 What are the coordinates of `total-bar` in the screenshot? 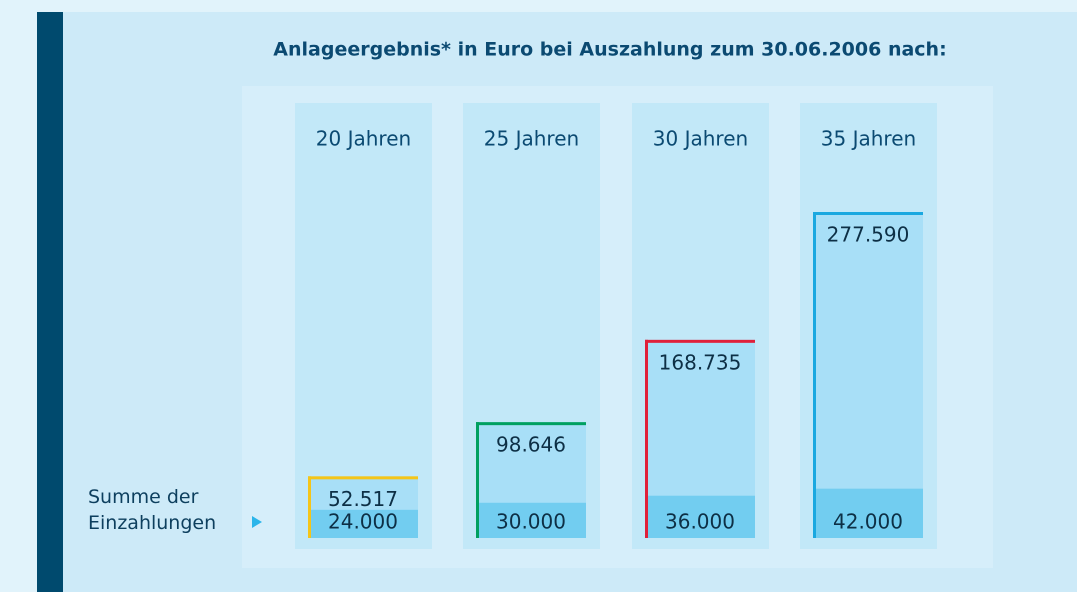 It's located at (868, 375).